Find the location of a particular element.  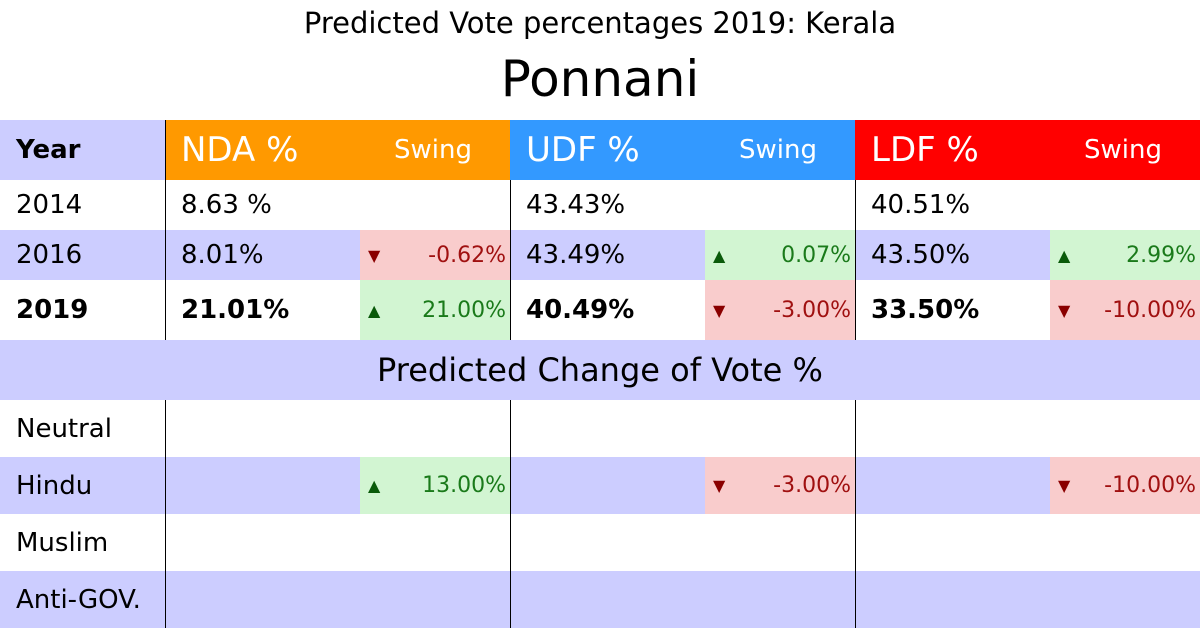

ldf-swing-cell: ▼ -10.00% is located at coordinates (1125, 310).